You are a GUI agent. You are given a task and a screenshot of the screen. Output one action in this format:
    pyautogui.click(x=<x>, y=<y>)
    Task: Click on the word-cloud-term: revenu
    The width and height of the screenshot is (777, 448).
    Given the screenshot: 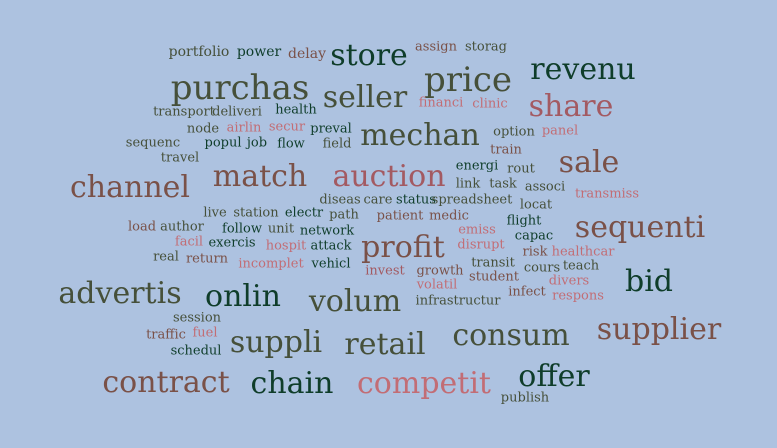 What is the action you would take?
    pyautogui.click(x=583, y=69)
    